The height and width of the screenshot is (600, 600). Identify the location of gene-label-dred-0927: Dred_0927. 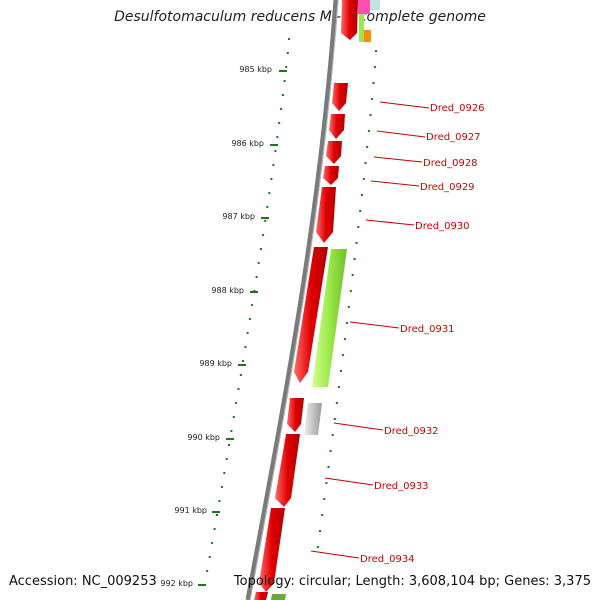
(428, 136).